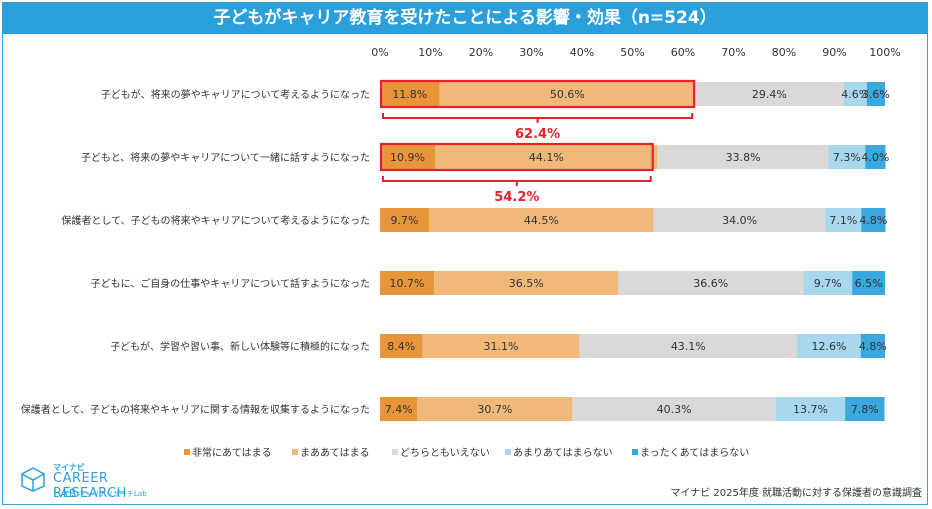  I want to click on career-research-lab-logo: マイナビ CAREER RESEARCH LAB キャリアリサーチLab, so click(100, 482).